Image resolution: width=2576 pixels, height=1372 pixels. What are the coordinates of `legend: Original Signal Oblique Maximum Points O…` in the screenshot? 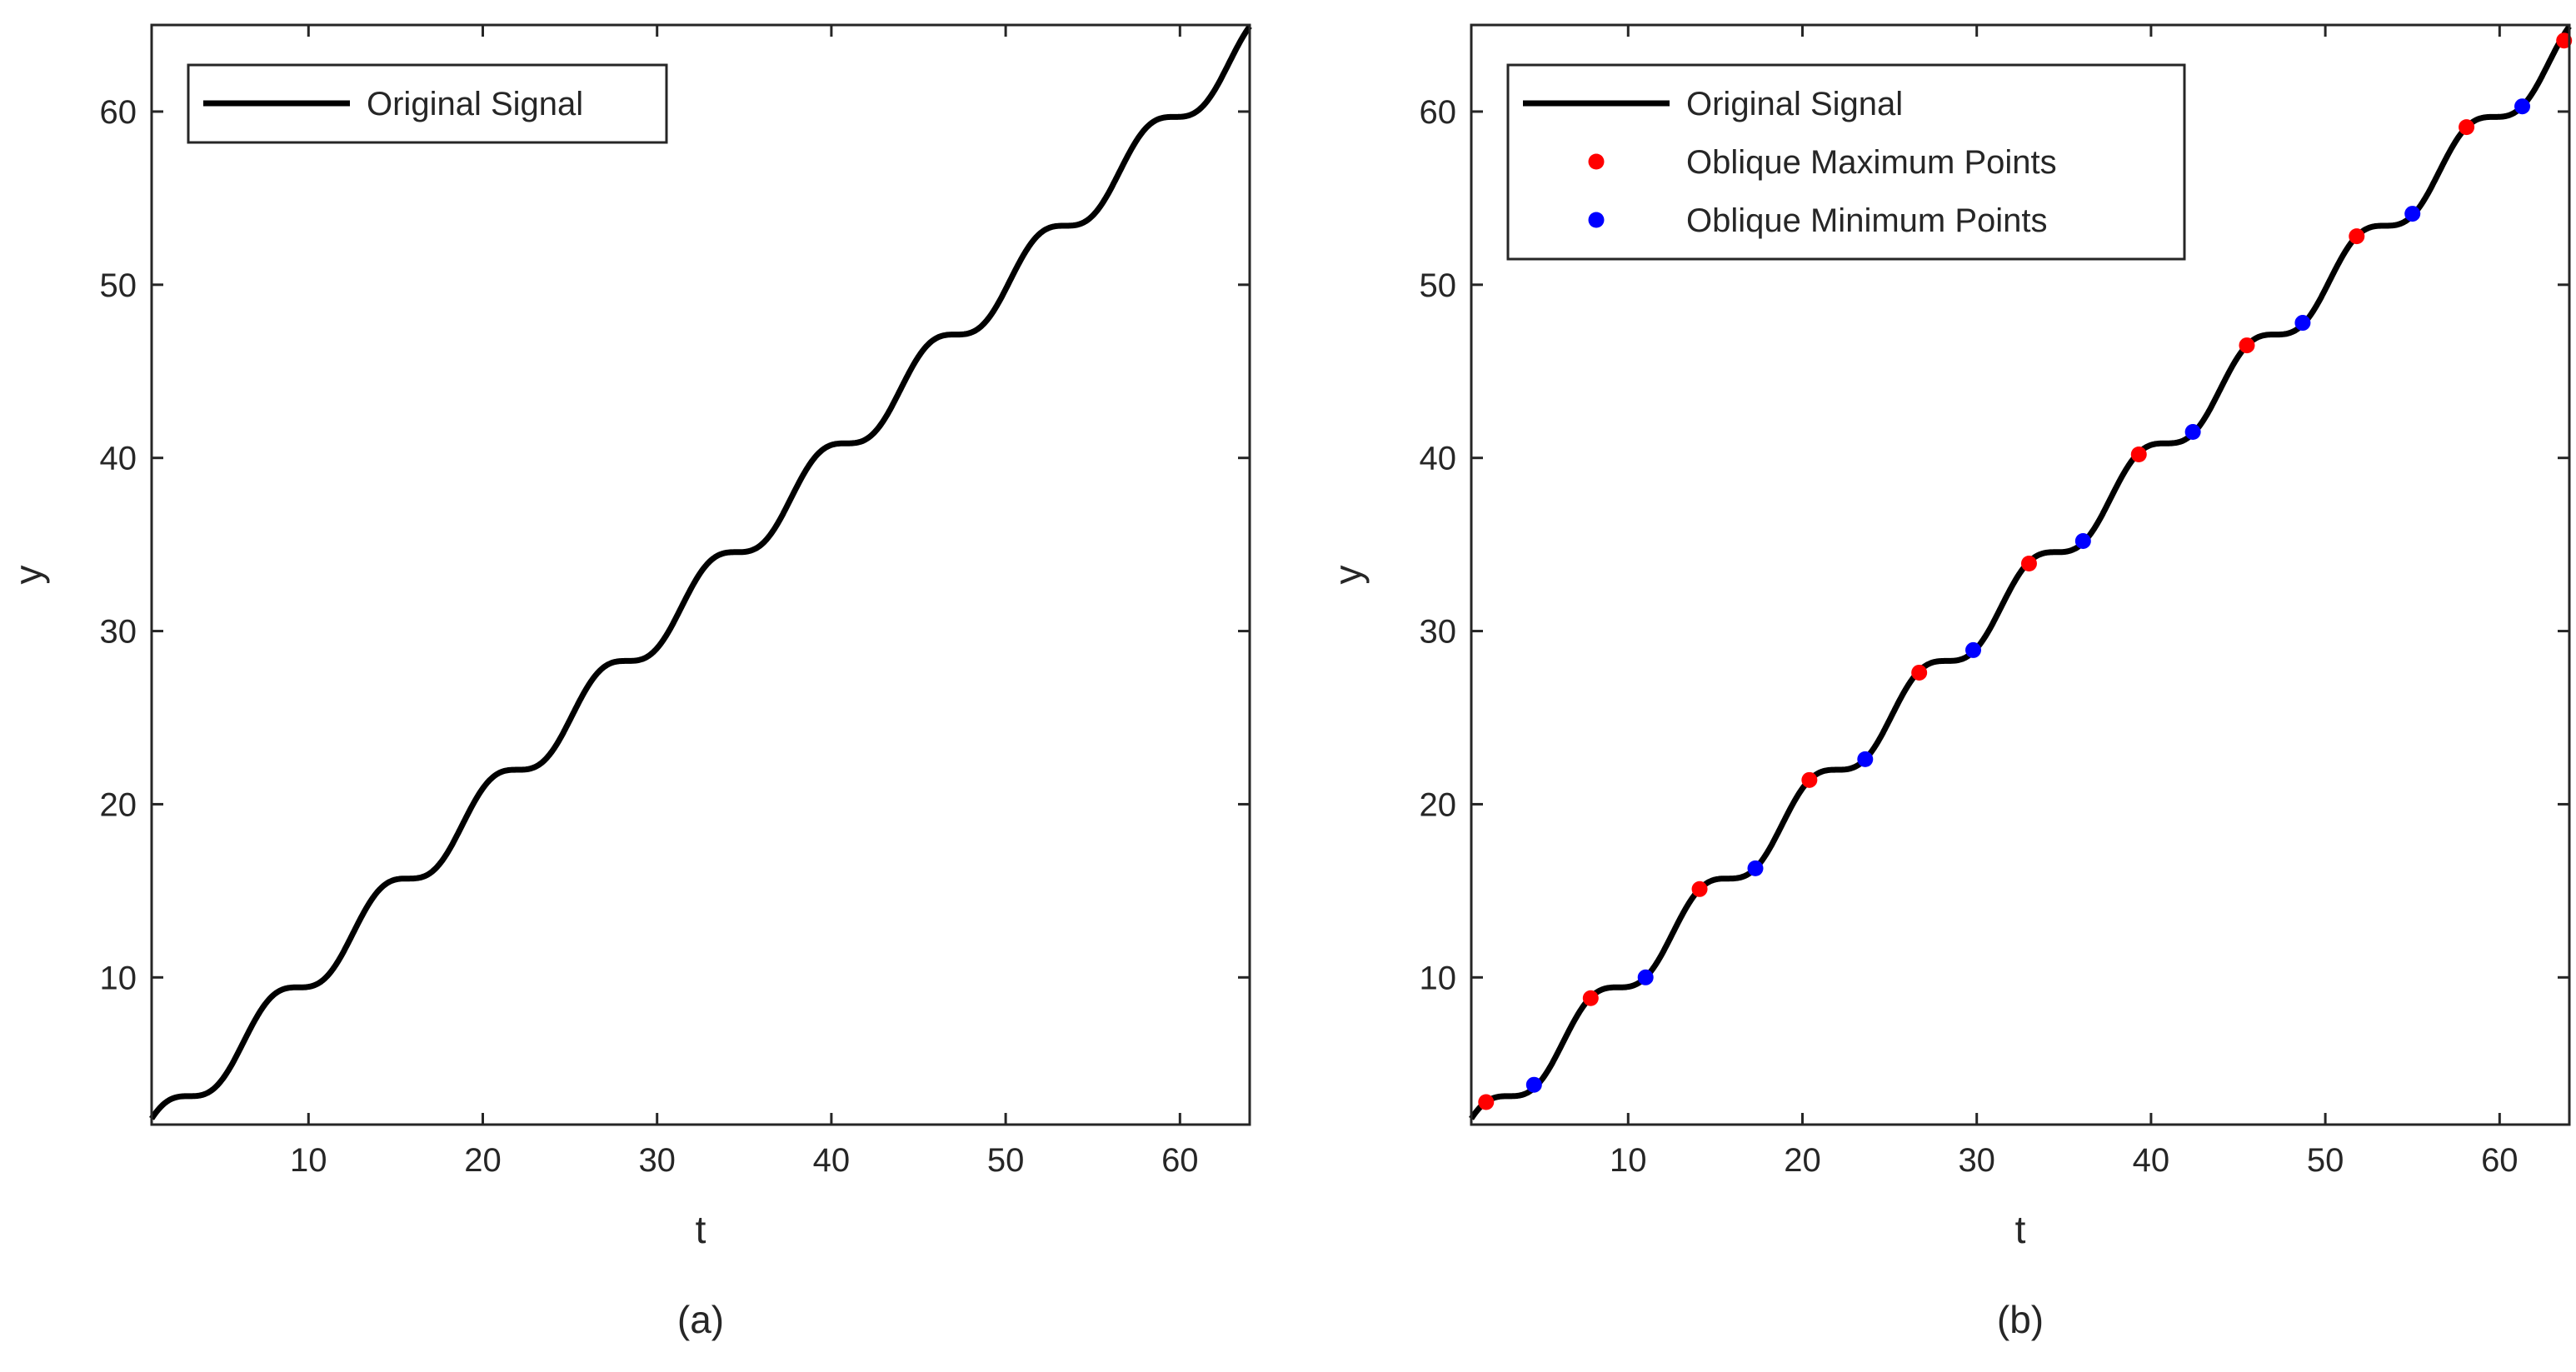 It's located at (1846, 162).